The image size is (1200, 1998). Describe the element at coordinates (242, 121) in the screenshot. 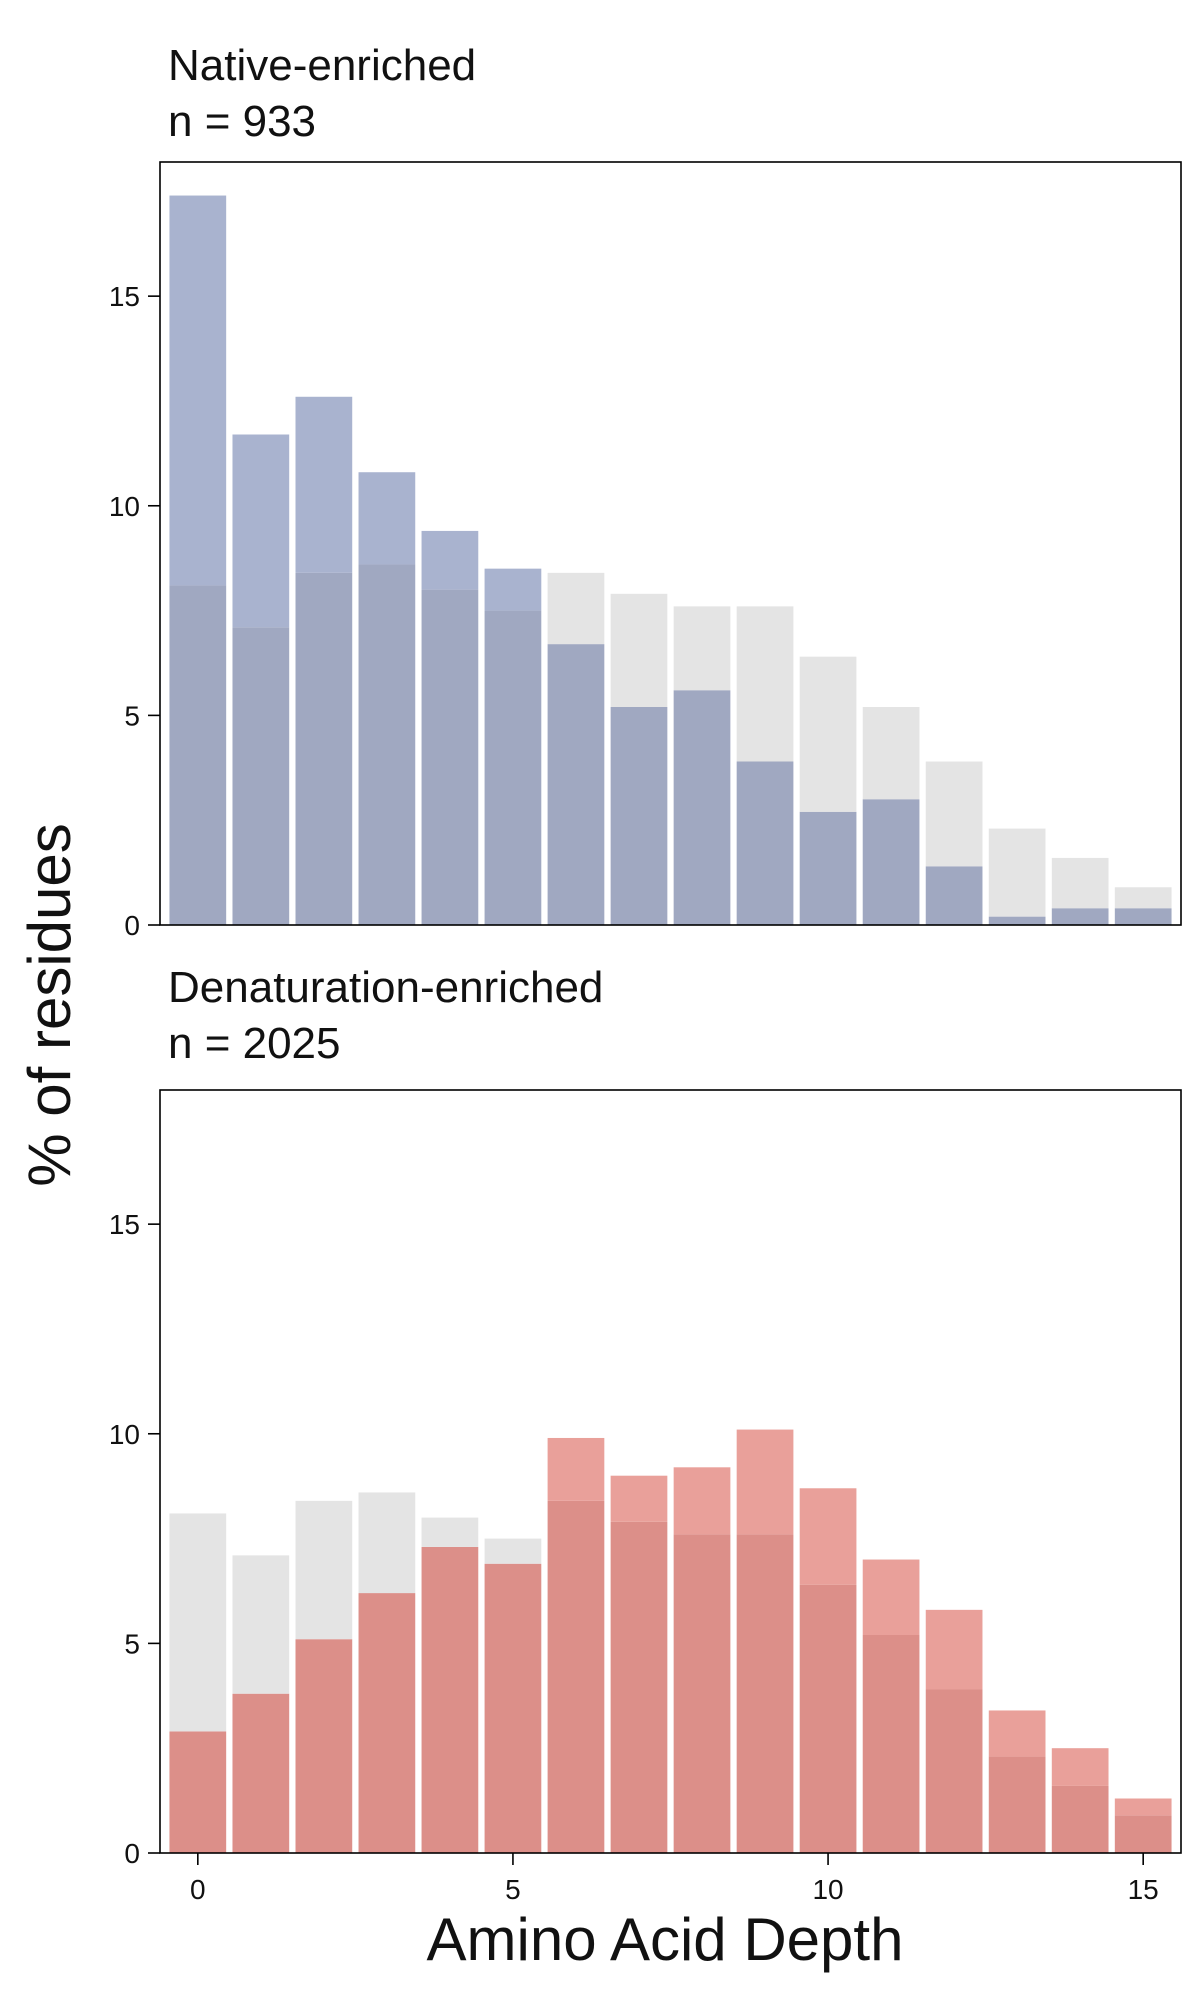

I see `panel-native-title-line2: n = 933` at that location.